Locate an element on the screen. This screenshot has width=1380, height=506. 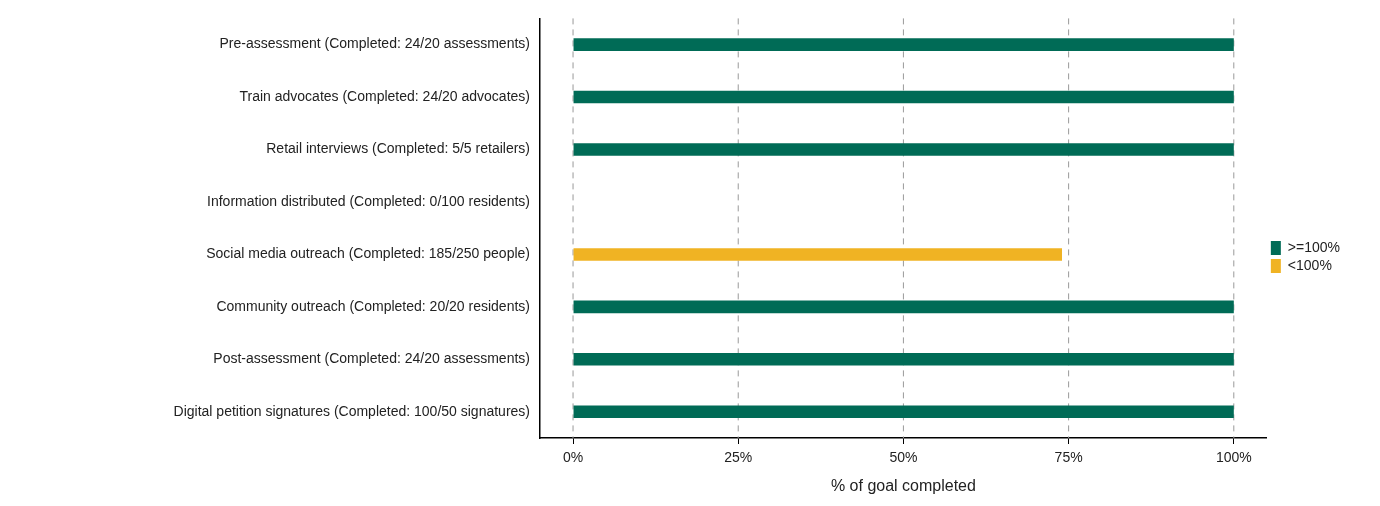
x-axis-title: % of goal completed is located at coordinates (903, 485).